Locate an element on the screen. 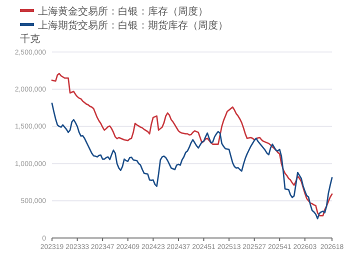  legend-label: 上海期货交易所：白银：期货库存（周度） is located at coordinates (133, 26).